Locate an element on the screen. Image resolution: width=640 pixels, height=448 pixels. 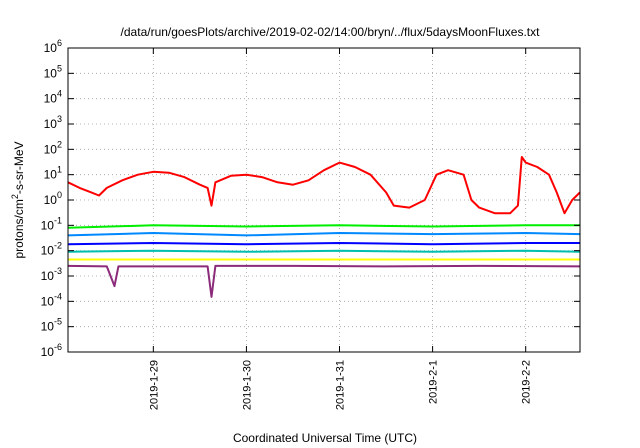
y-tick-label: 10⁰ is located at coordinates (53, 198).